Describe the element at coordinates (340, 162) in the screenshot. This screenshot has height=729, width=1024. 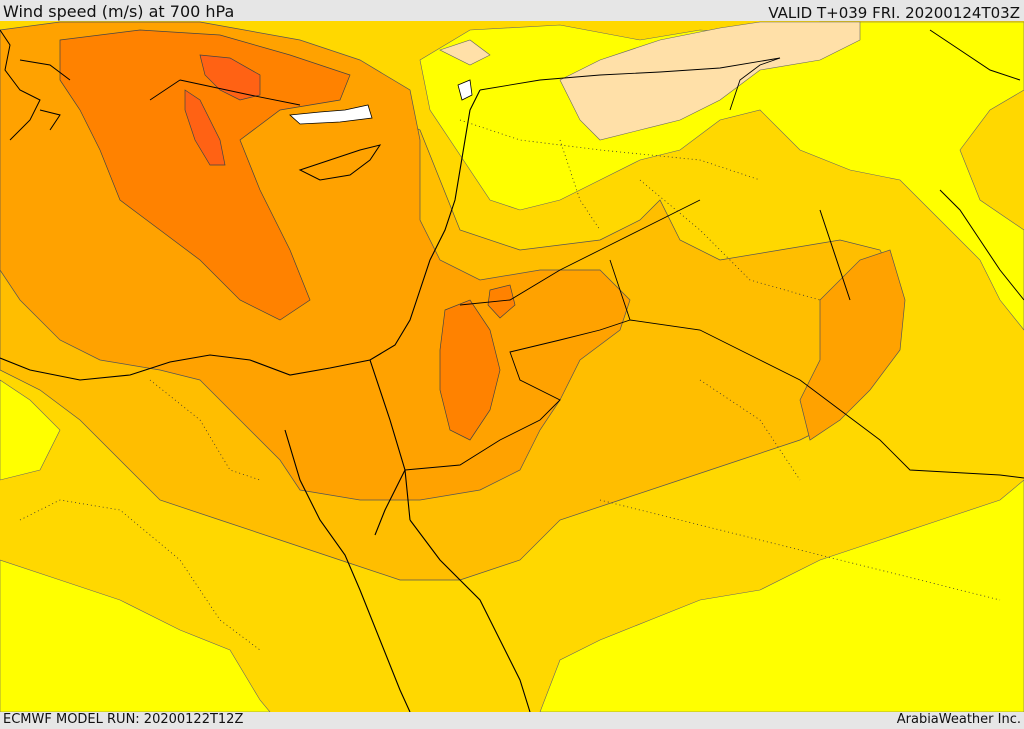
I see `cyprus-island` at that location.